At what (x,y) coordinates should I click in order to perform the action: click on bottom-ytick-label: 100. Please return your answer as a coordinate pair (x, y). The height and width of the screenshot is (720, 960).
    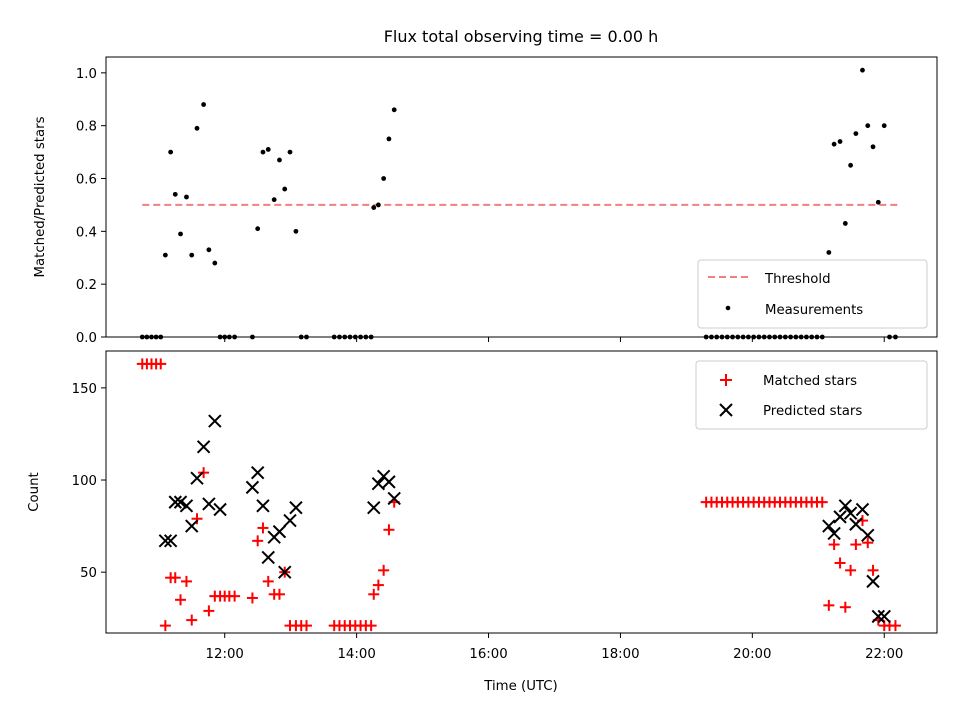
    Looking at the image, I should click on (84, 481).